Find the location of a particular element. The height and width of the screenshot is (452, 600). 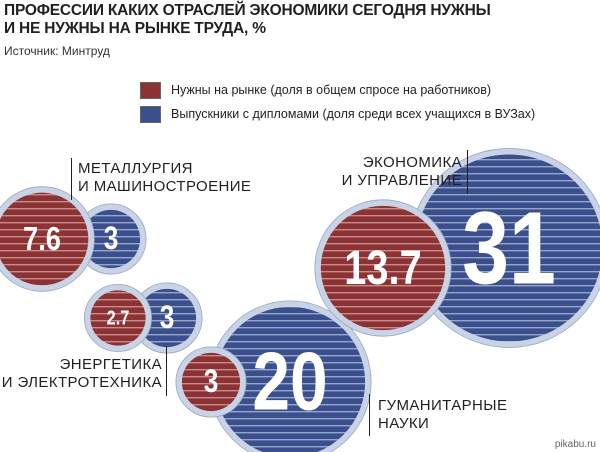

bubble-econ-graduates-circle is located at coordinates (507, 248).